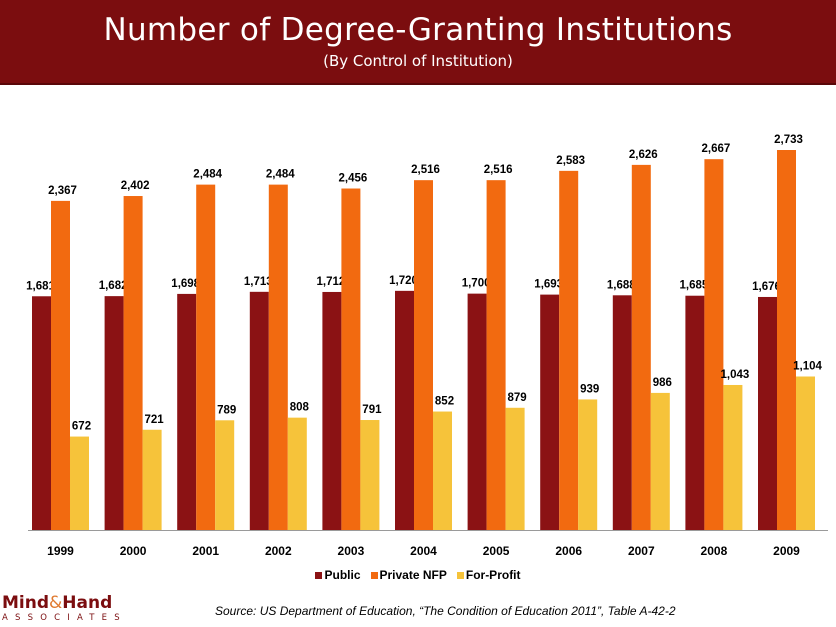 The image size is (836, 627). I want to click on data-label-public-2002: 1,713, so click(258, 282).